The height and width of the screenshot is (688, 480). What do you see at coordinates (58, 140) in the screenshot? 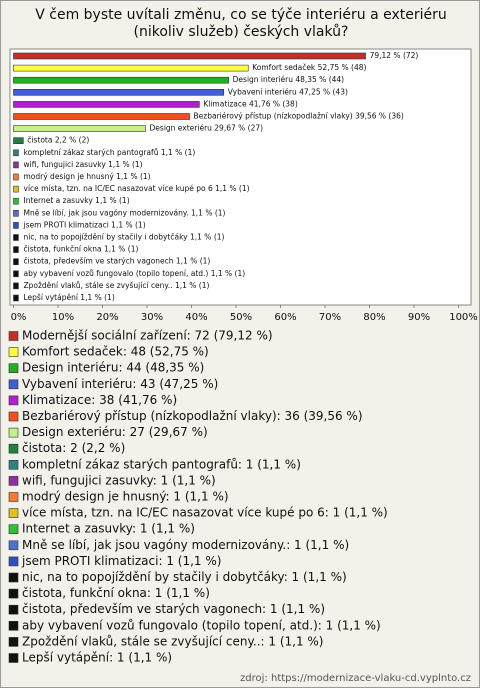
I see `bar-label: čistota 2,2 % (2)` at bounding box center [58, 140].